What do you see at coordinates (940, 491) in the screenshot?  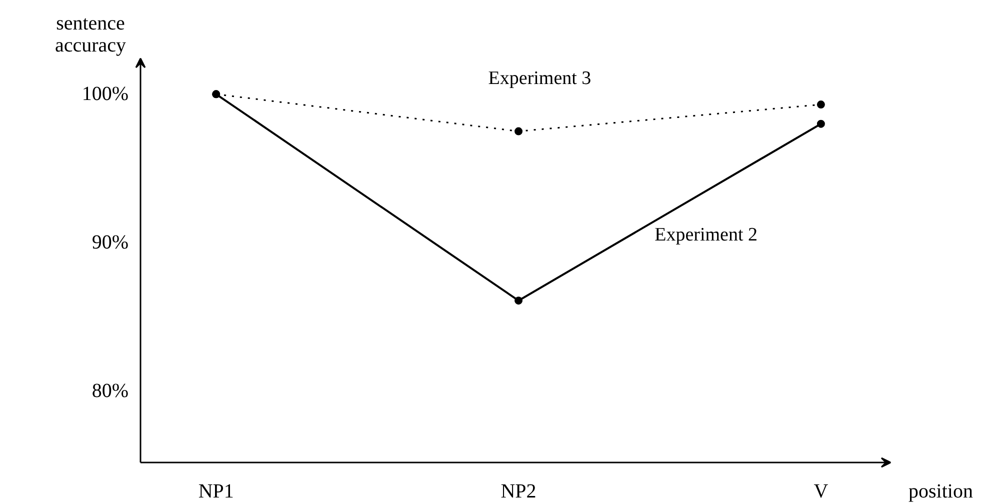 I see `x-axis-title: position` at bounding box center [940, 491].